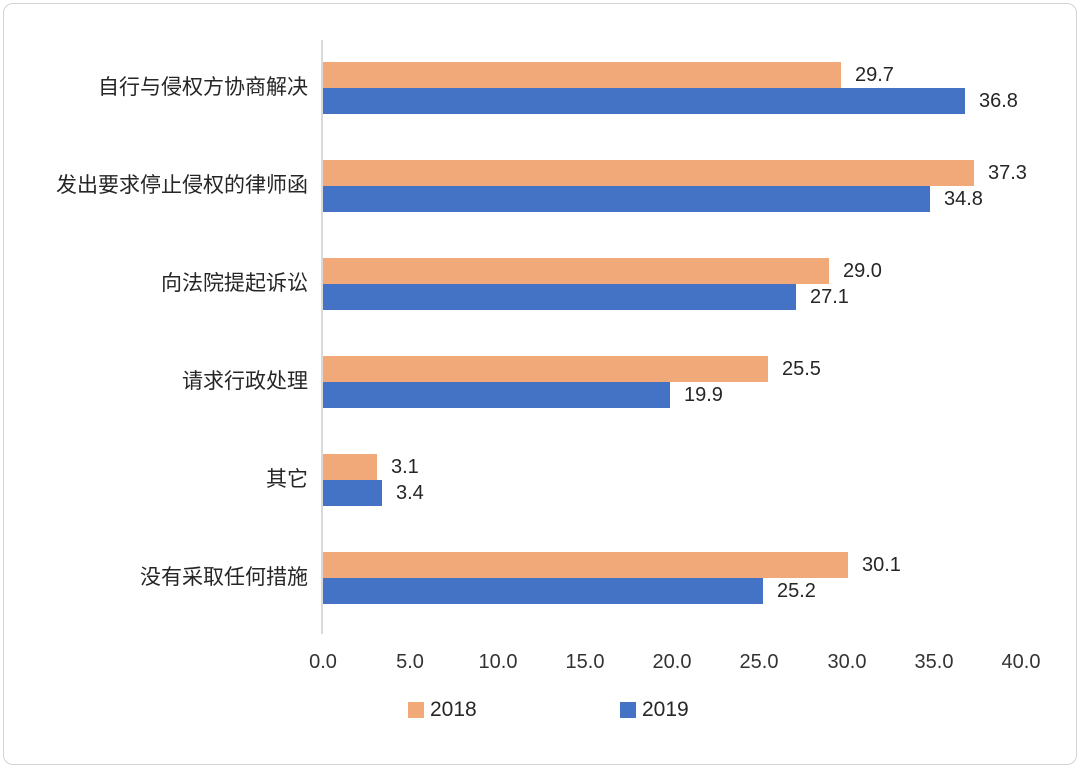 Image resolution: width=1080 pixels, height=768 pixels. Describe the element at coordinates (1007, 173) in the screenshot. I see `value-label-2018: 37.3` at that location.